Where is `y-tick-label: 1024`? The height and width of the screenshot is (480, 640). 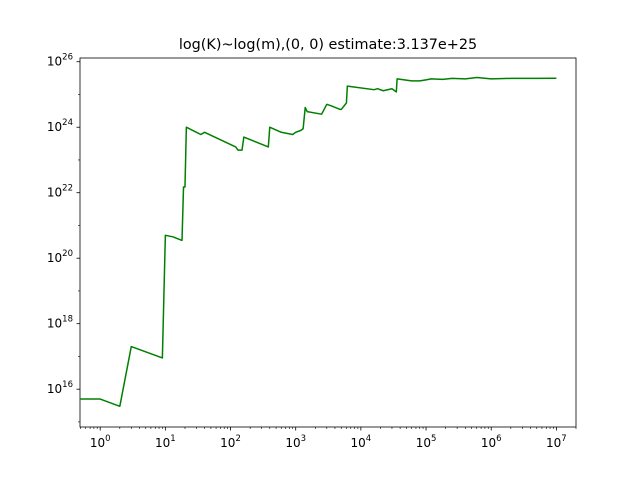
y-tick-label: 1024 is located at coordinates (60, 126).